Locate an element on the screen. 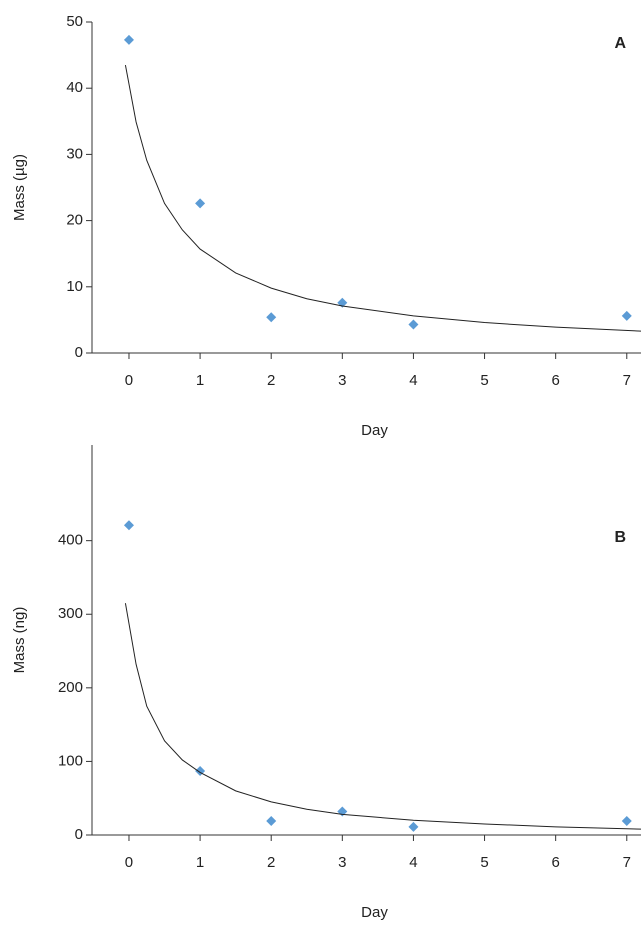 This screenshot has width=641, height=935. y-tick-label: 40 is located at coordinates (74, 87).